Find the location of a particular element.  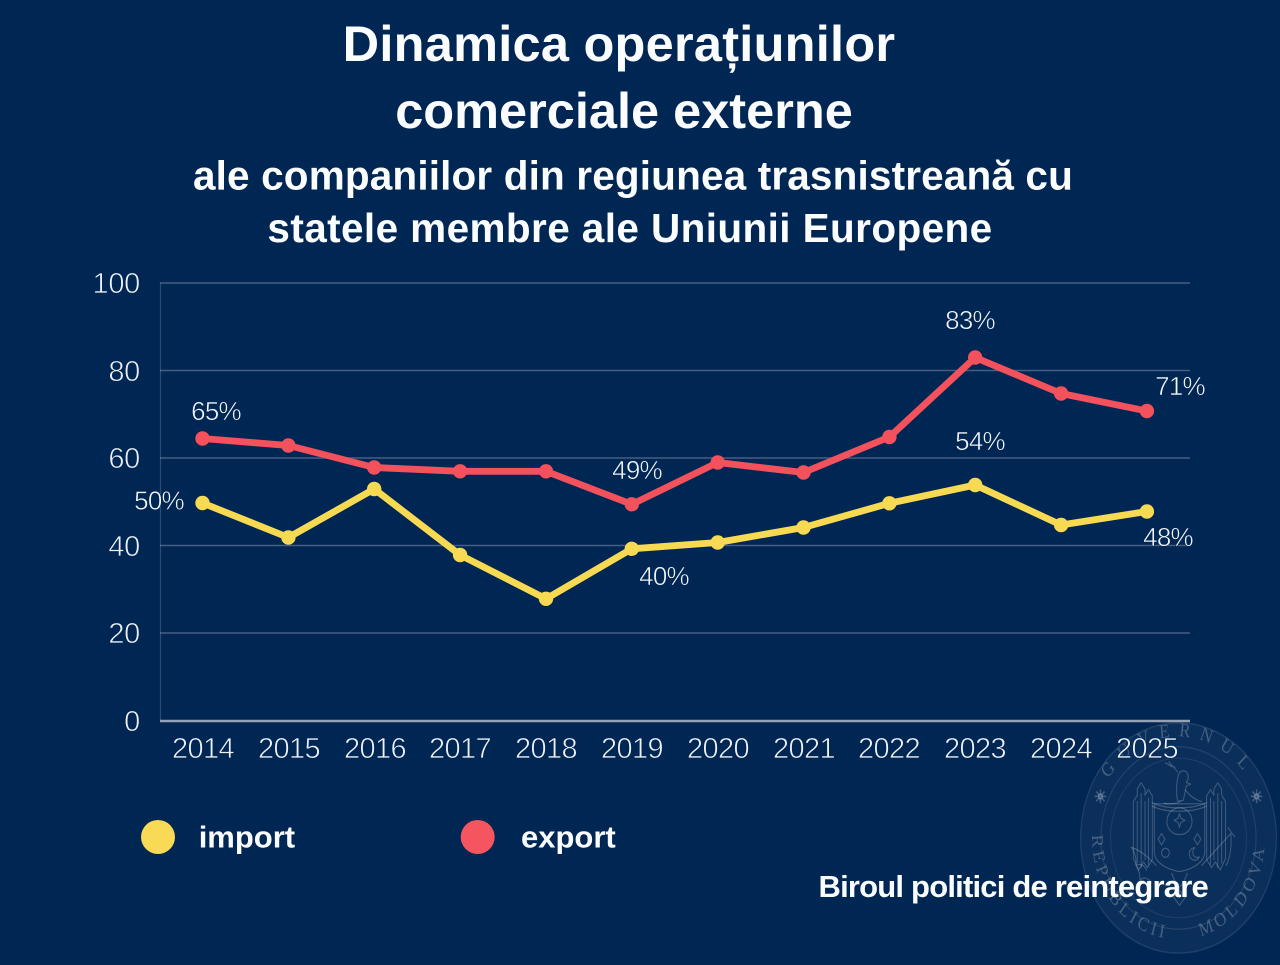

svg-text: 50% is located at coordinates (159, 501).